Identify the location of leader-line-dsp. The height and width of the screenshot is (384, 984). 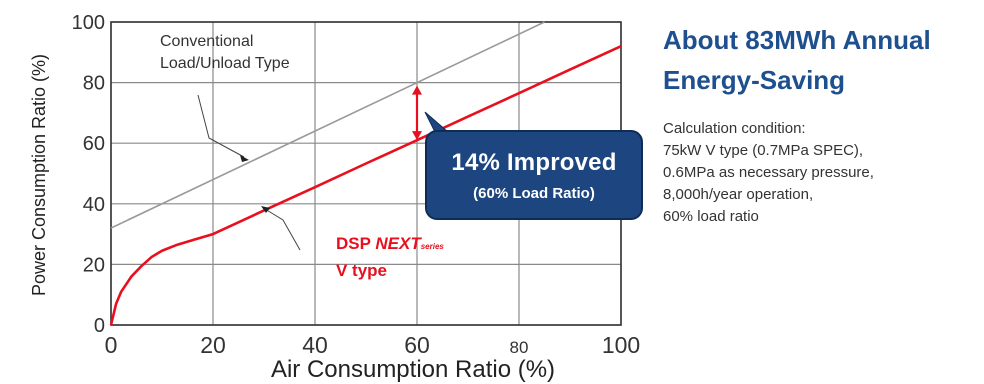
(282, 229).